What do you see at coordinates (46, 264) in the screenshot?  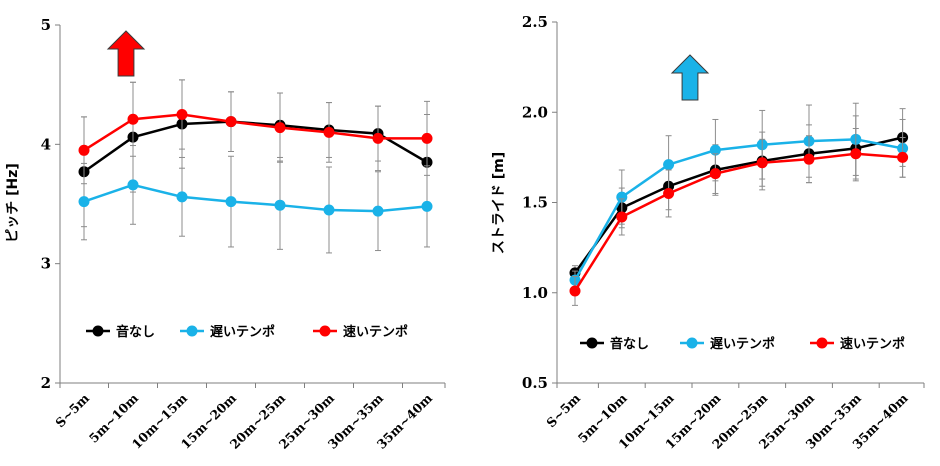 I see `y-tick-label: 3` at bounding box center [46, 264].